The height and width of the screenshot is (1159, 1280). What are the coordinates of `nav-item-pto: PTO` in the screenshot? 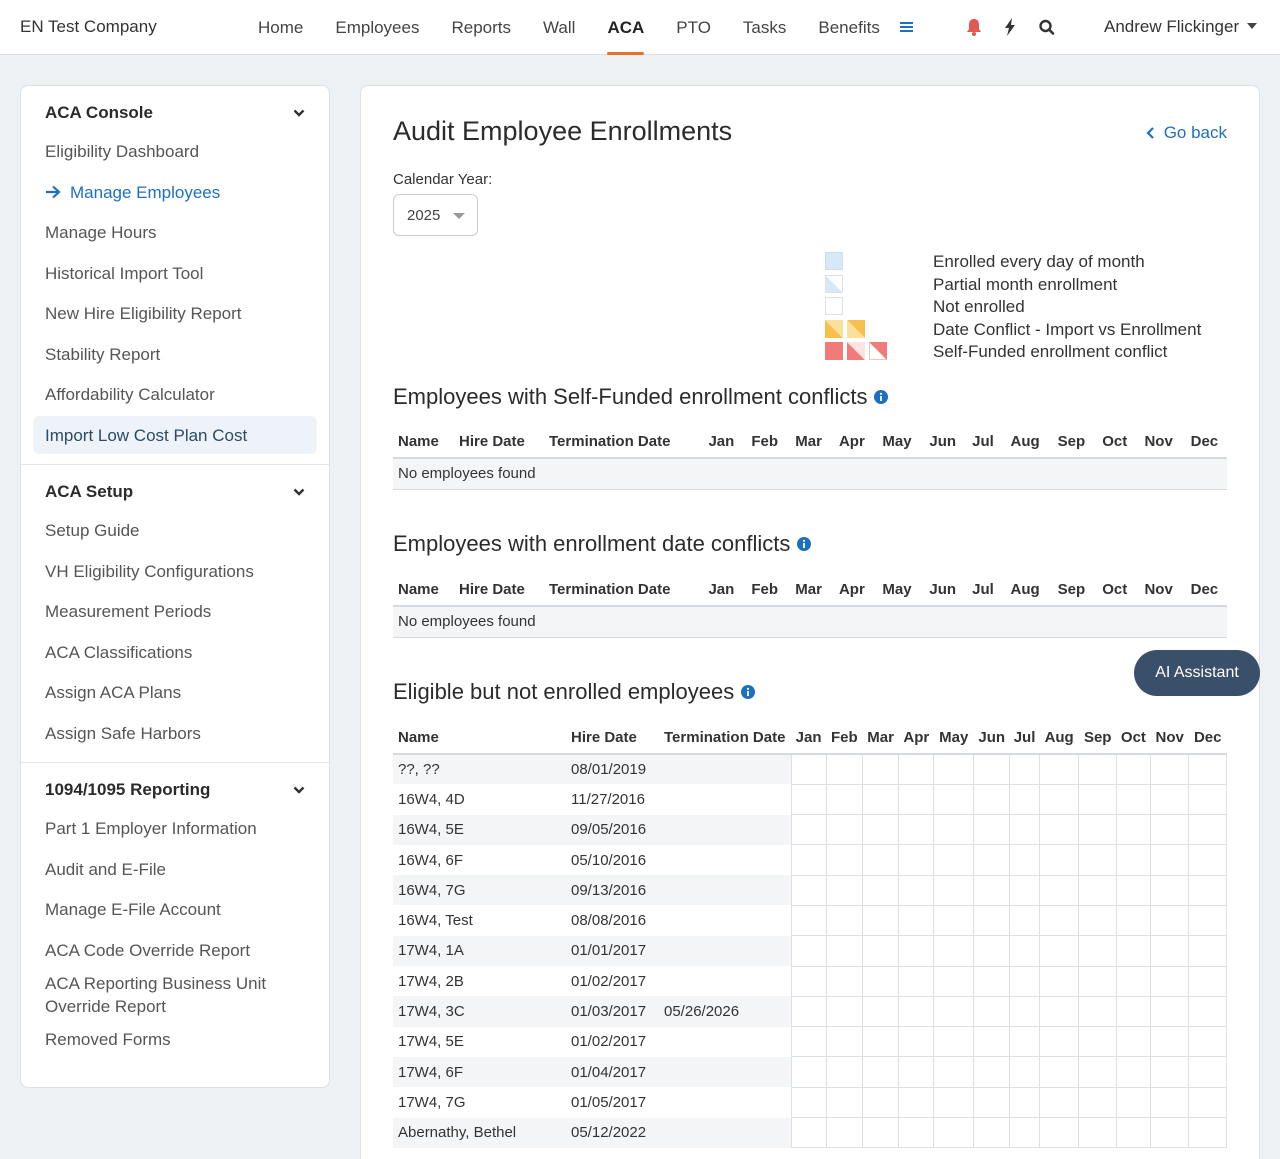 It's located at (693, 27).